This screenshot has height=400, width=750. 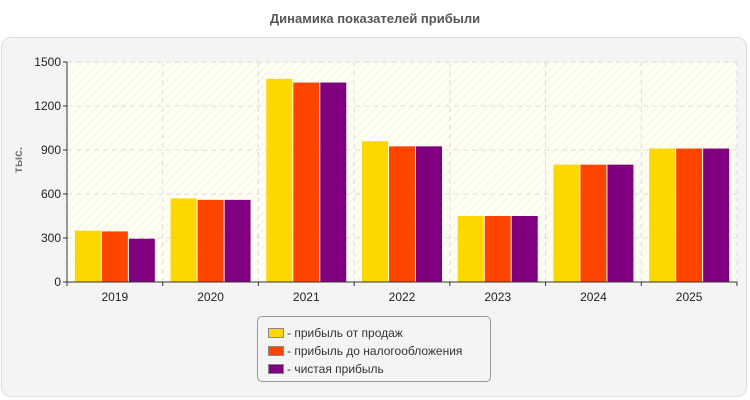 What do you see at coordinates (306, 297) in the screenshot?
I see `x-tick-label: 2021` at bounding box center [306, 297].